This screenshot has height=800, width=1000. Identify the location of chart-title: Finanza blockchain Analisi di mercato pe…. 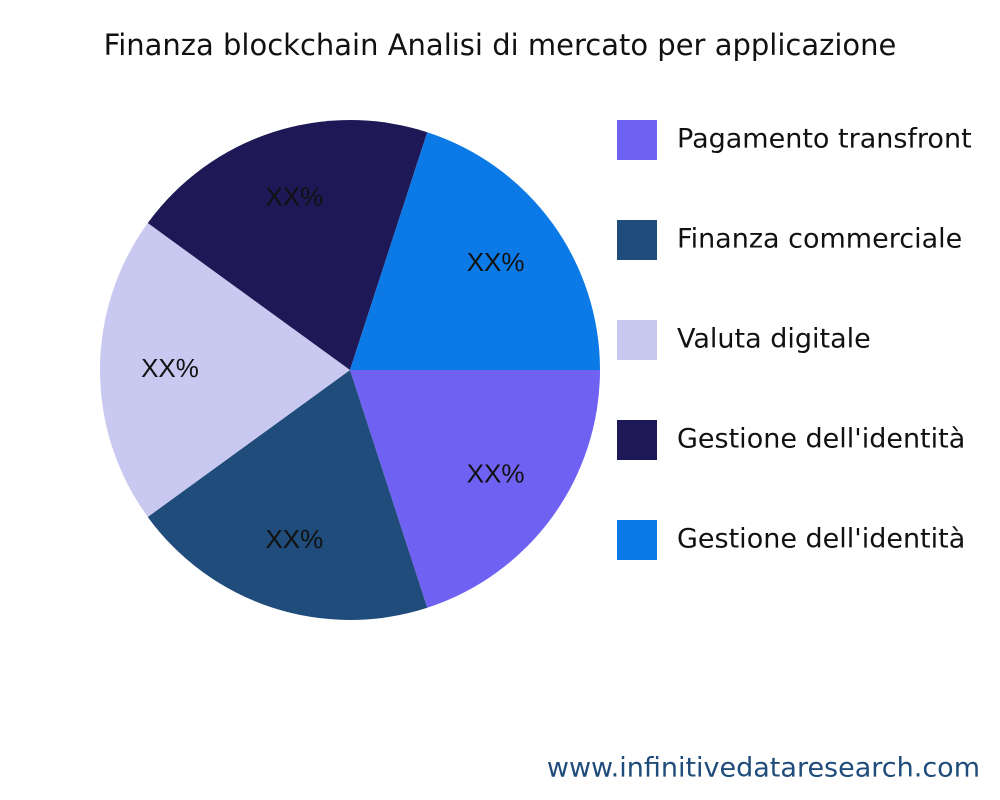
(500, 45).